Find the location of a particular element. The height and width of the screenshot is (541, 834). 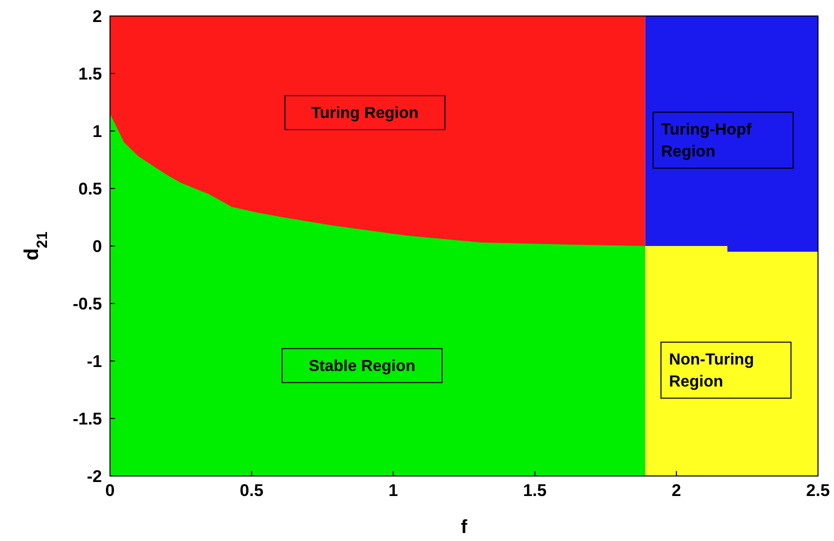

annotation: Turing-Hopf Region is located at coordinates (706, 141).